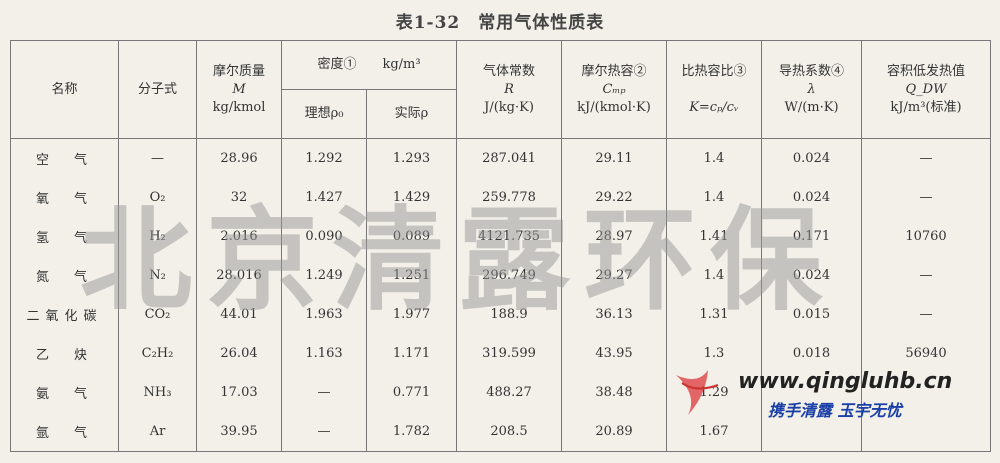 Image resolution: width=1000 pixels, height=463 pixels. I want to click on table-cell: 44.01, so click(239, 314).